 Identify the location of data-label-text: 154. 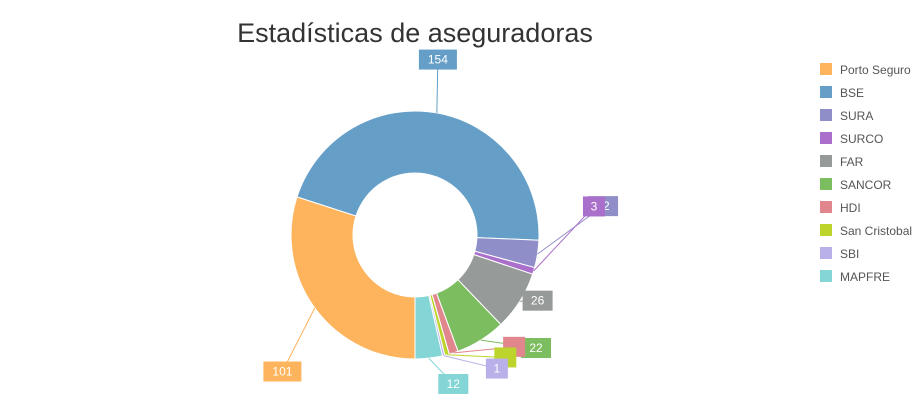
(438, 60).